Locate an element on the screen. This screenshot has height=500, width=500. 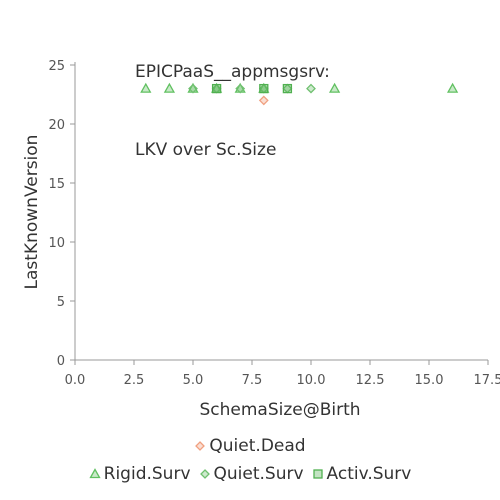
series-activ-surv is located at coordinates (252, 88).